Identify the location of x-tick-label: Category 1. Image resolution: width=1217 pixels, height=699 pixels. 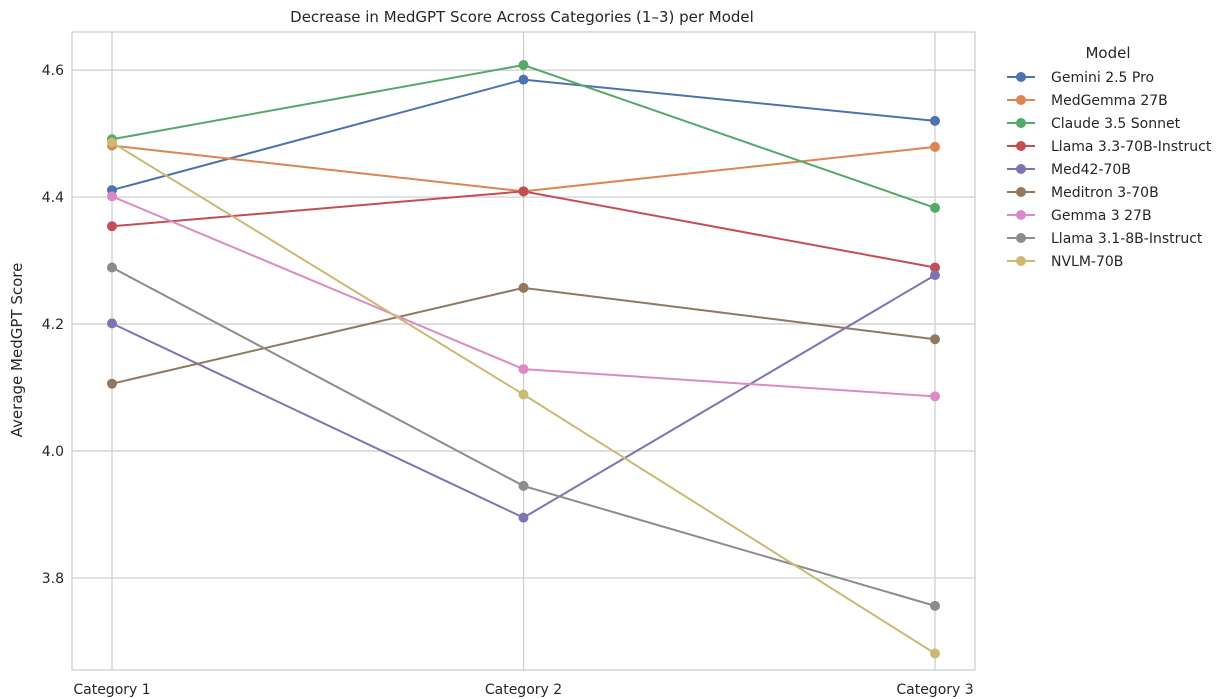
(111, 690).